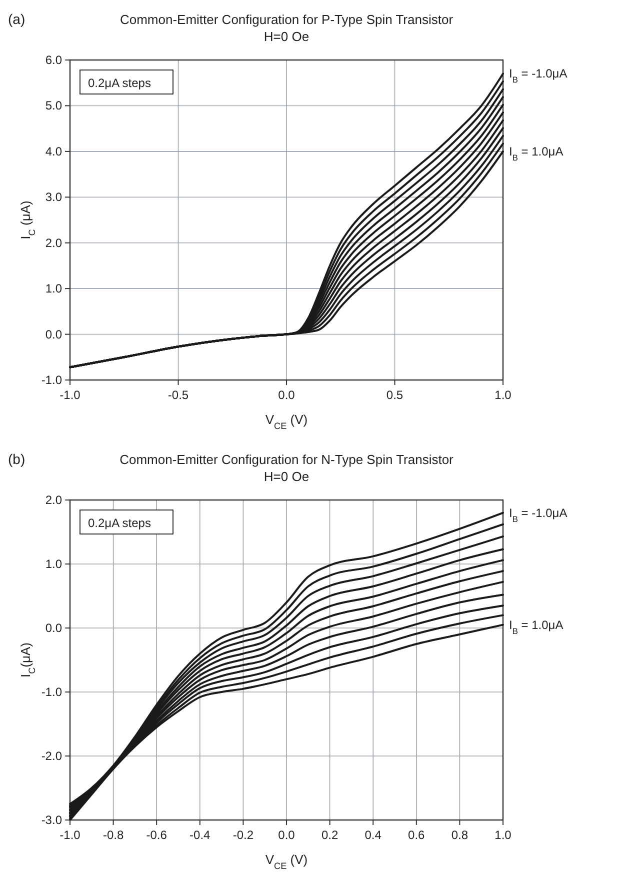 The height and width of the screenshot is (893, 619). Describe the element at coordinates (157, 835) in the screenshot. I see `x-tick-label: -0.6` at that location.